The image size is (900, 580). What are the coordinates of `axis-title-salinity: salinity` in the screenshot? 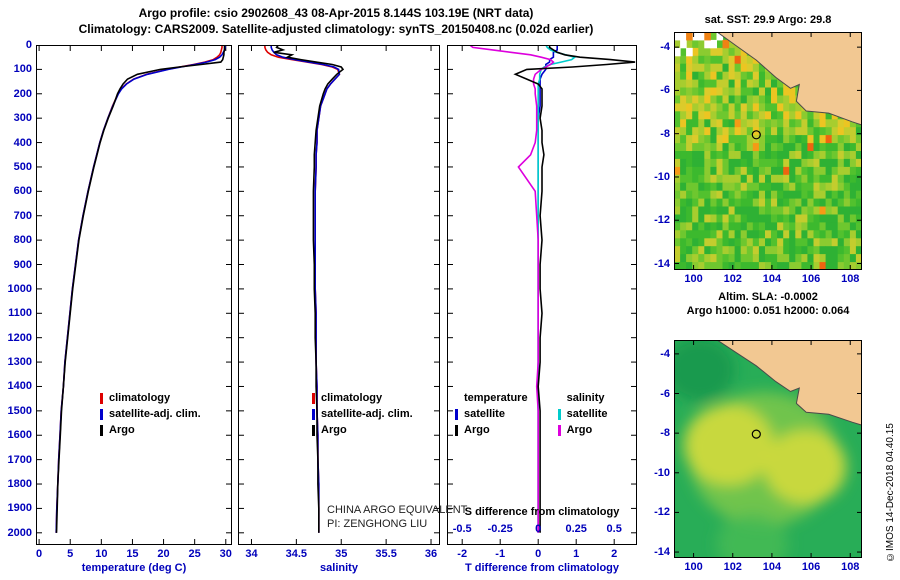 It's located at (339, 568).